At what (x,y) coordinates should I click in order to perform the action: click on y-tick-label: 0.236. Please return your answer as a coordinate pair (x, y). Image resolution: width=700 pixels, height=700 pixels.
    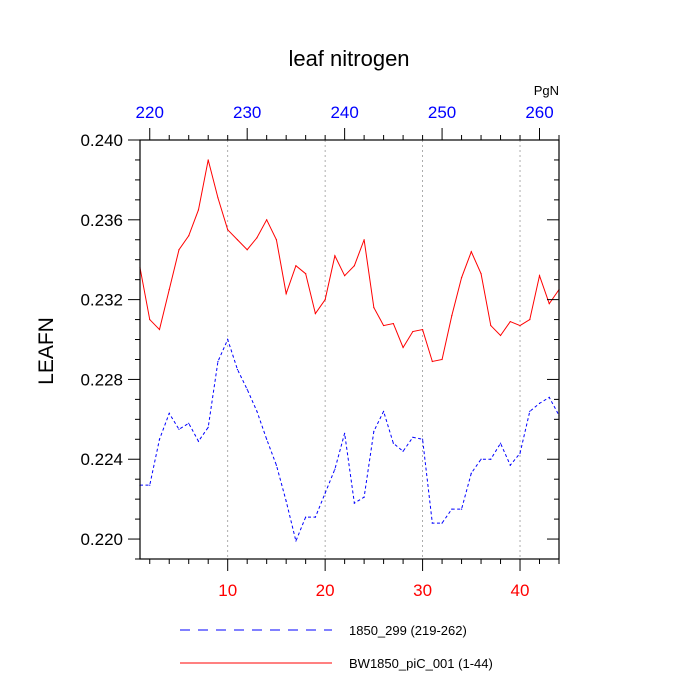
    Looking at the image, I should click on (101, 220).